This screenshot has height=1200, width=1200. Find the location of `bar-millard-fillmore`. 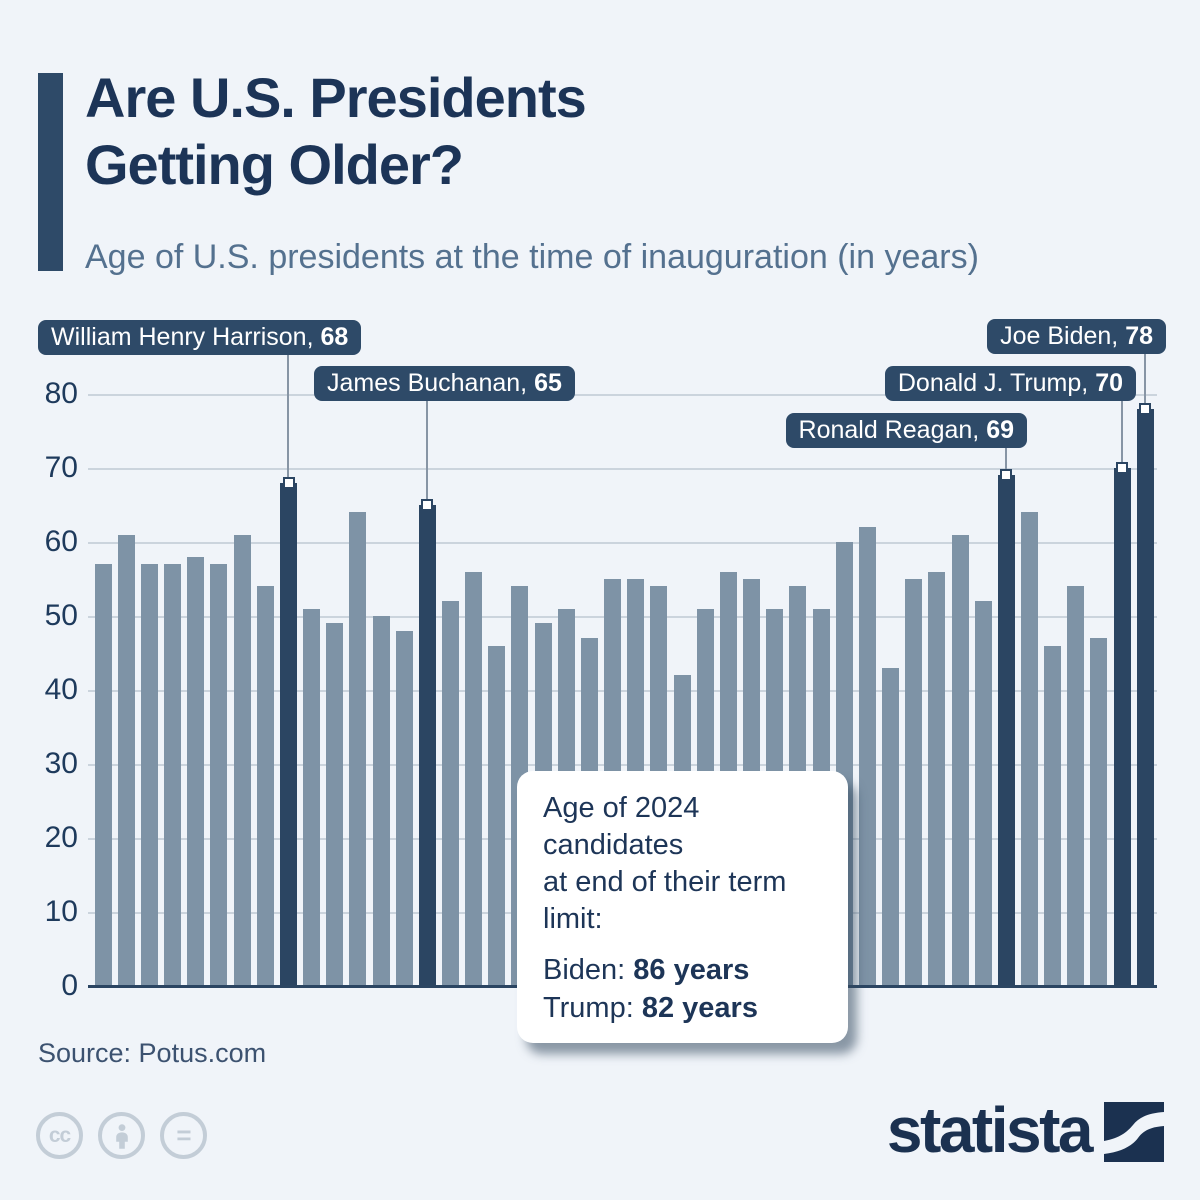

bar-millard-fillmore is located at coordinates (381, 801).